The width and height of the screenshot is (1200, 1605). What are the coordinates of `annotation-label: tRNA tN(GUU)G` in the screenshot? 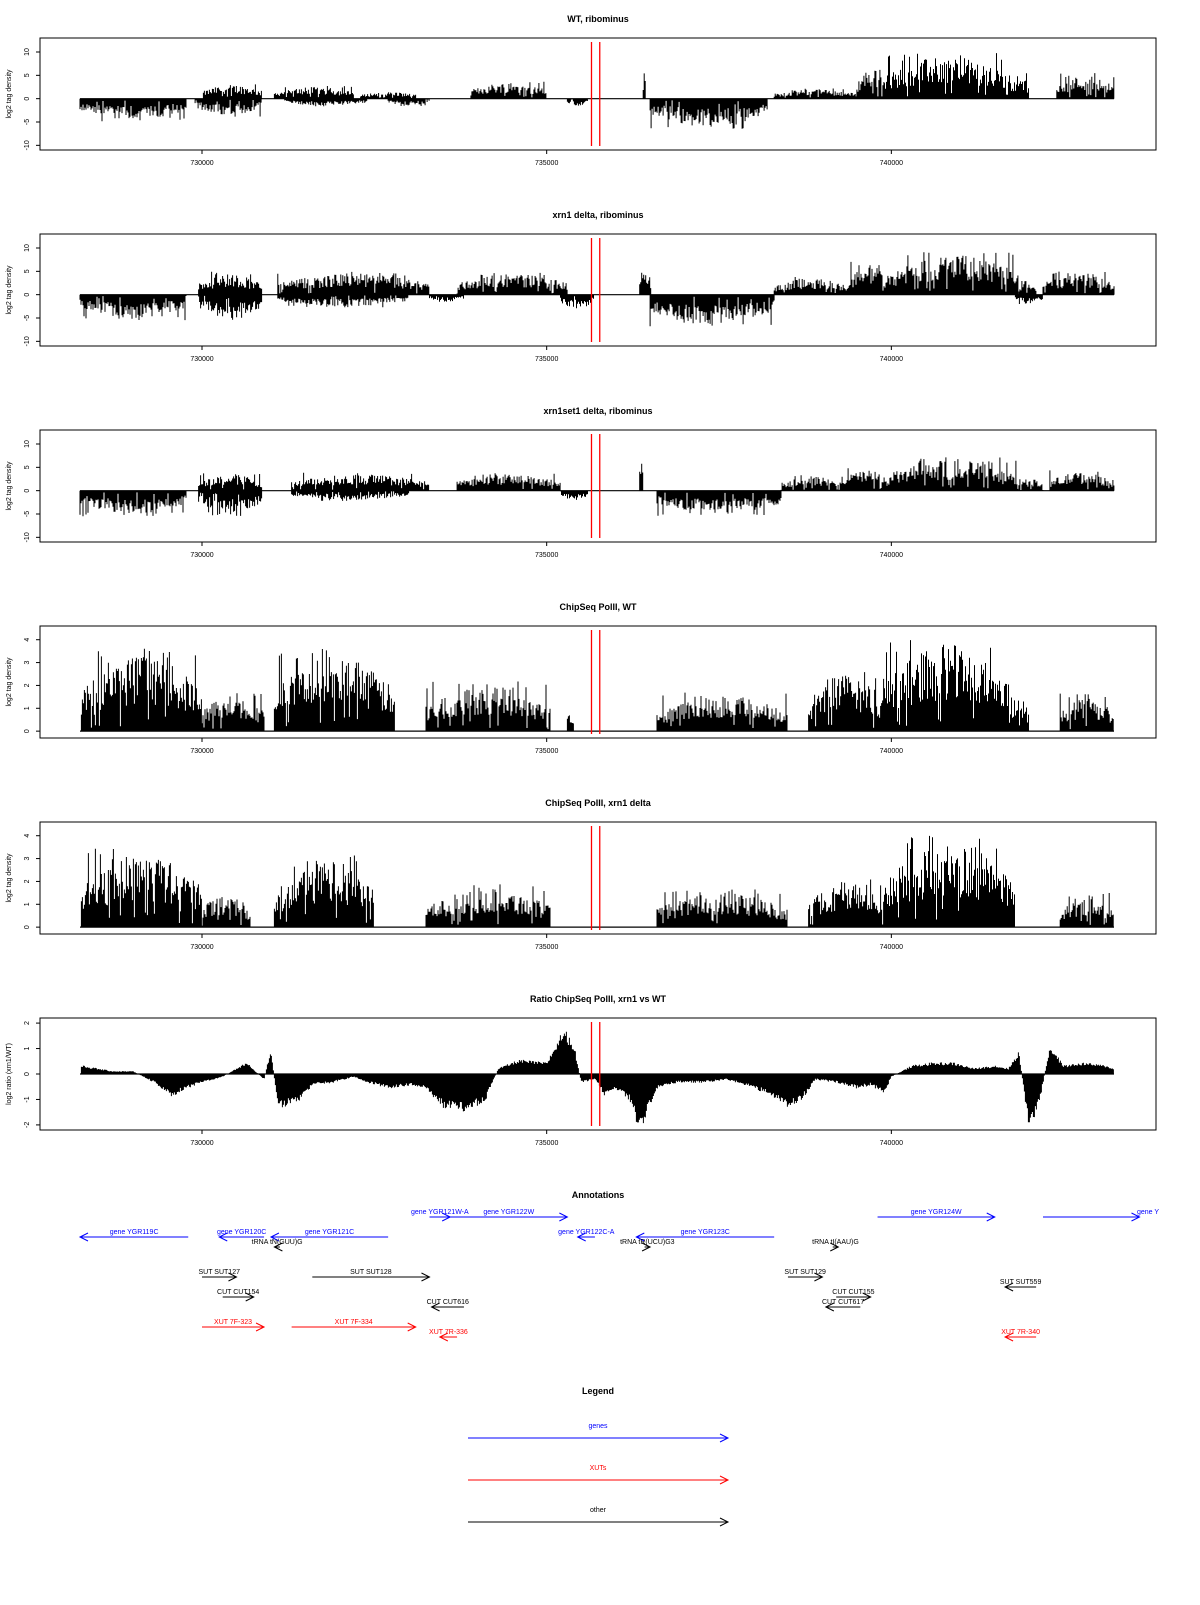 It's located at (277, 1242).